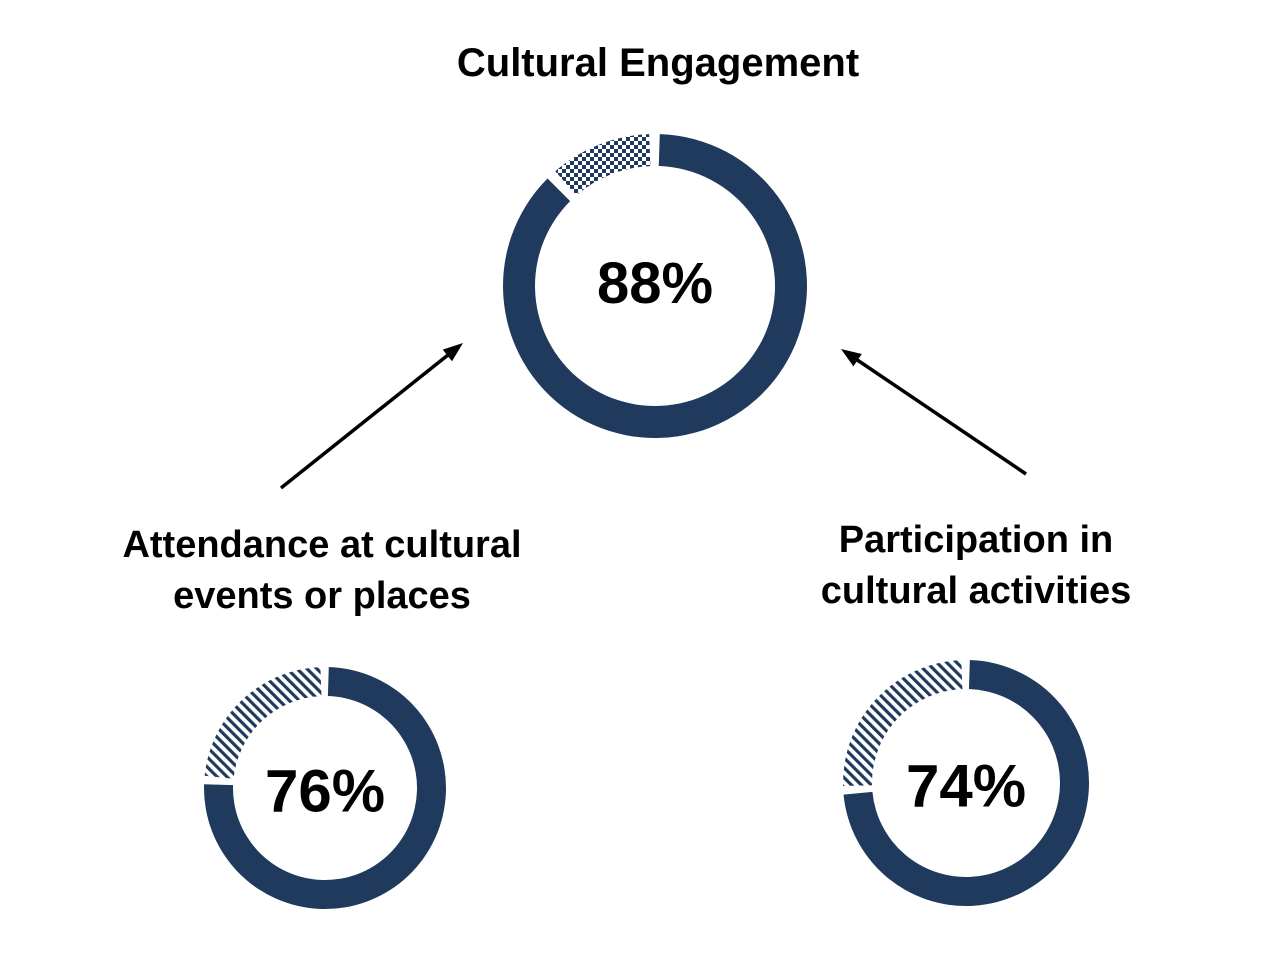  What do you see at coordinates (322, 596) in the screenshot?
I see `label-attendance-line2: events or places` at bounding box center [322, 596].